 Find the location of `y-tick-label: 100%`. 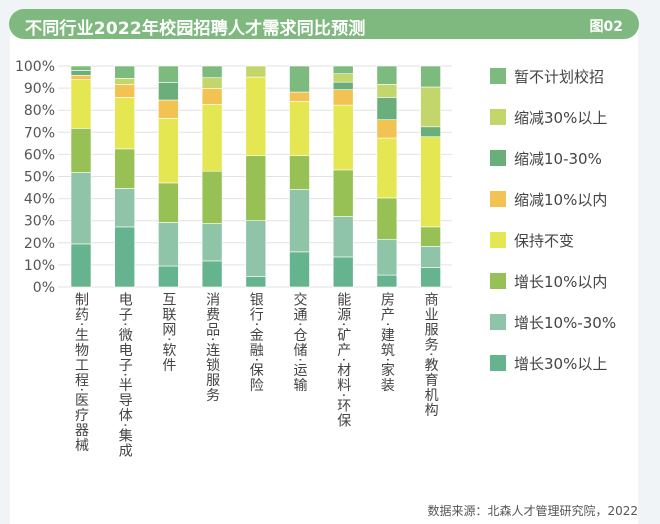

y-tick-label: 100% is located at coordinates (35, 67).